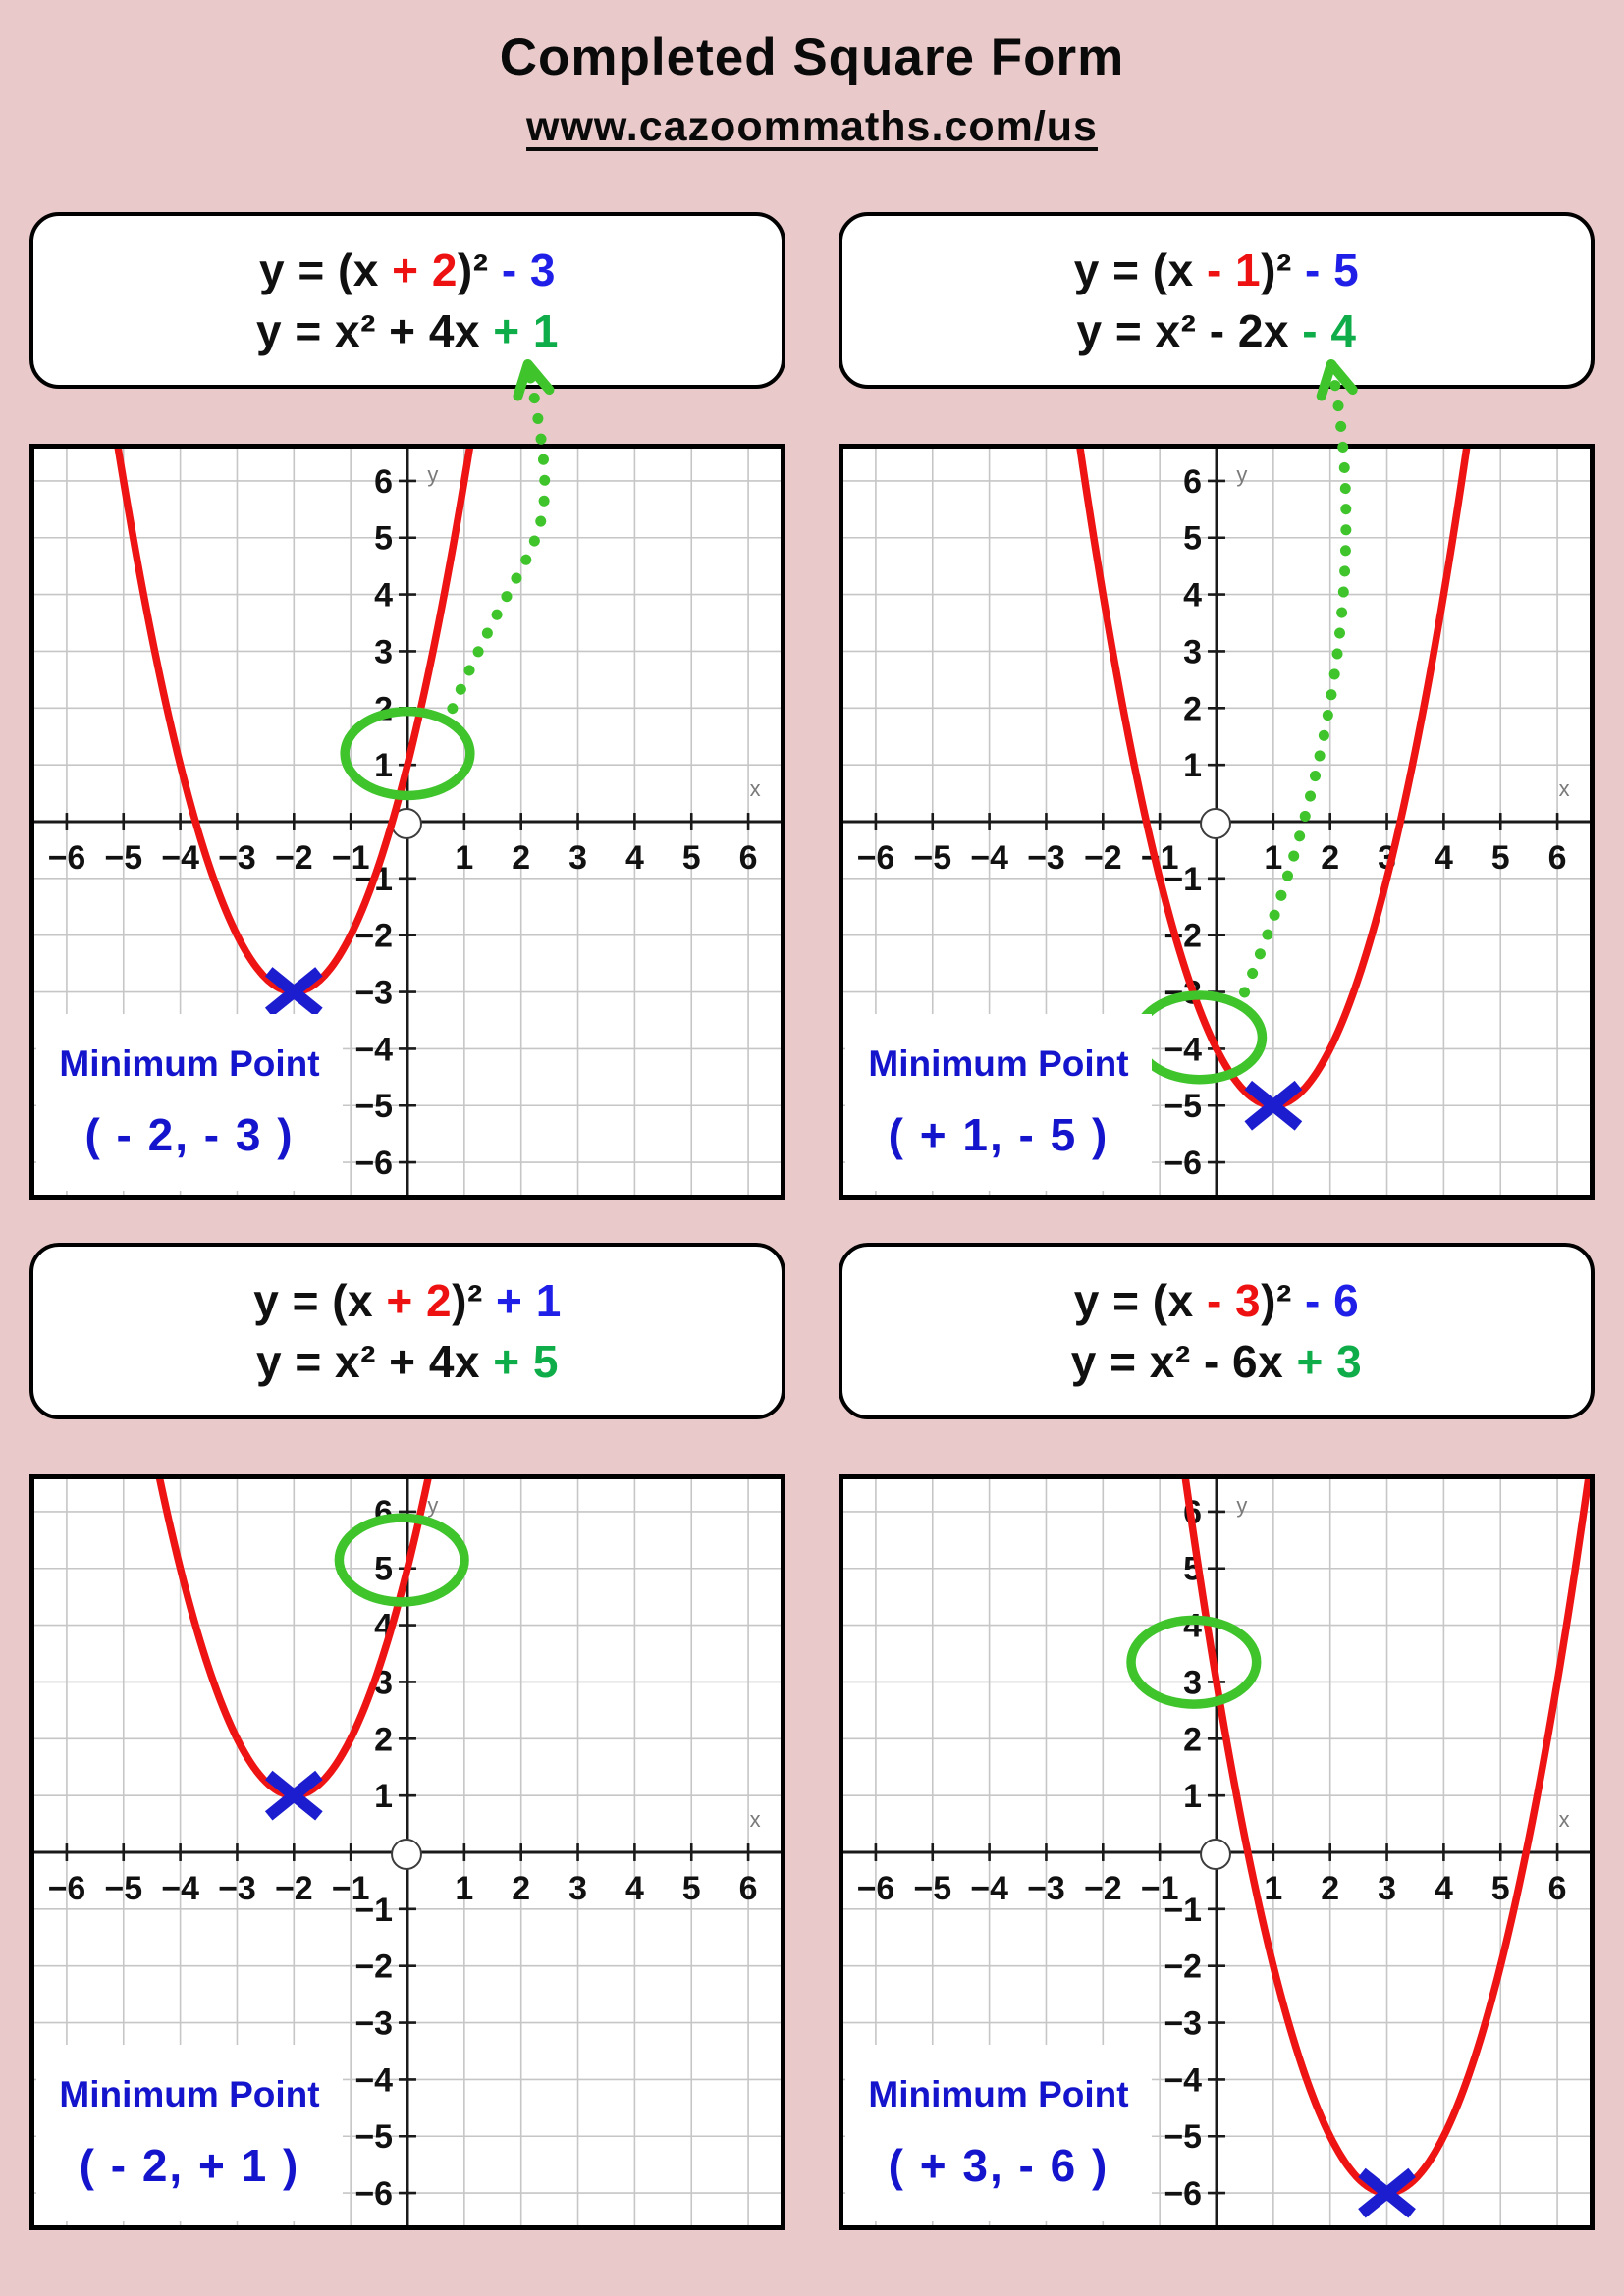 The height and width of the screenshot is (2296, 1624). What do you see at coordinates (1183, 1361) in the screenshot?
I see `equation-segment: y = x² - 6x` at bounding box center [1183, 1361].